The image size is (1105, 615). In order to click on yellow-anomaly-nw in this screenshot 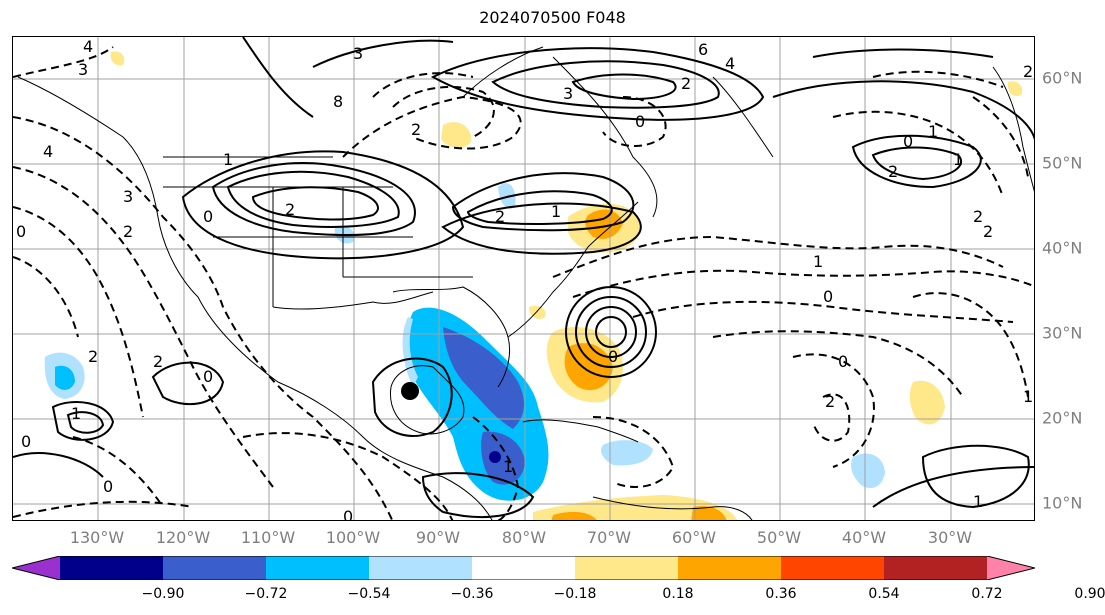, I will do `click(117, 58)`.